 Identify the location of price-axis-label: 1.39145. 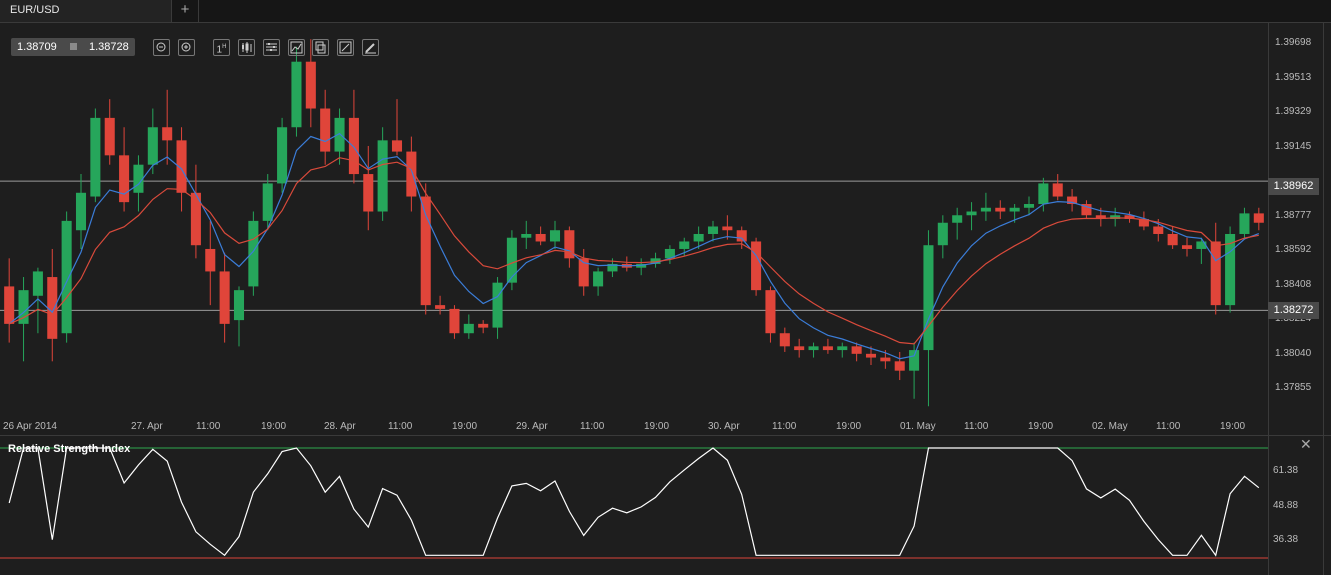
(1293, 146).